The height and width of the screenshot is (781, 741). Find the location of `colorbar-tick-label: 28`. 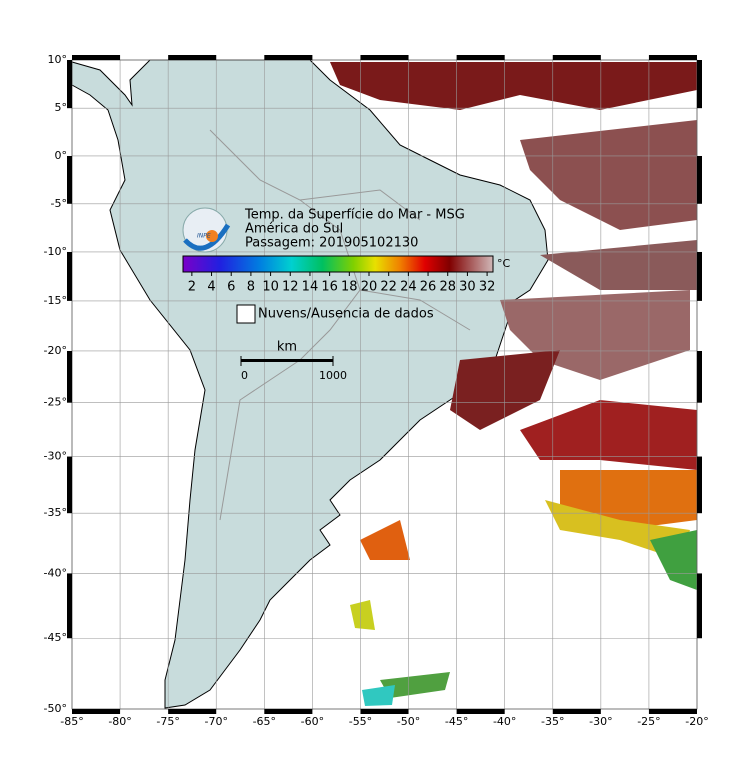

colorbar-tick-label: 28 is located at coordinates (447, 287).